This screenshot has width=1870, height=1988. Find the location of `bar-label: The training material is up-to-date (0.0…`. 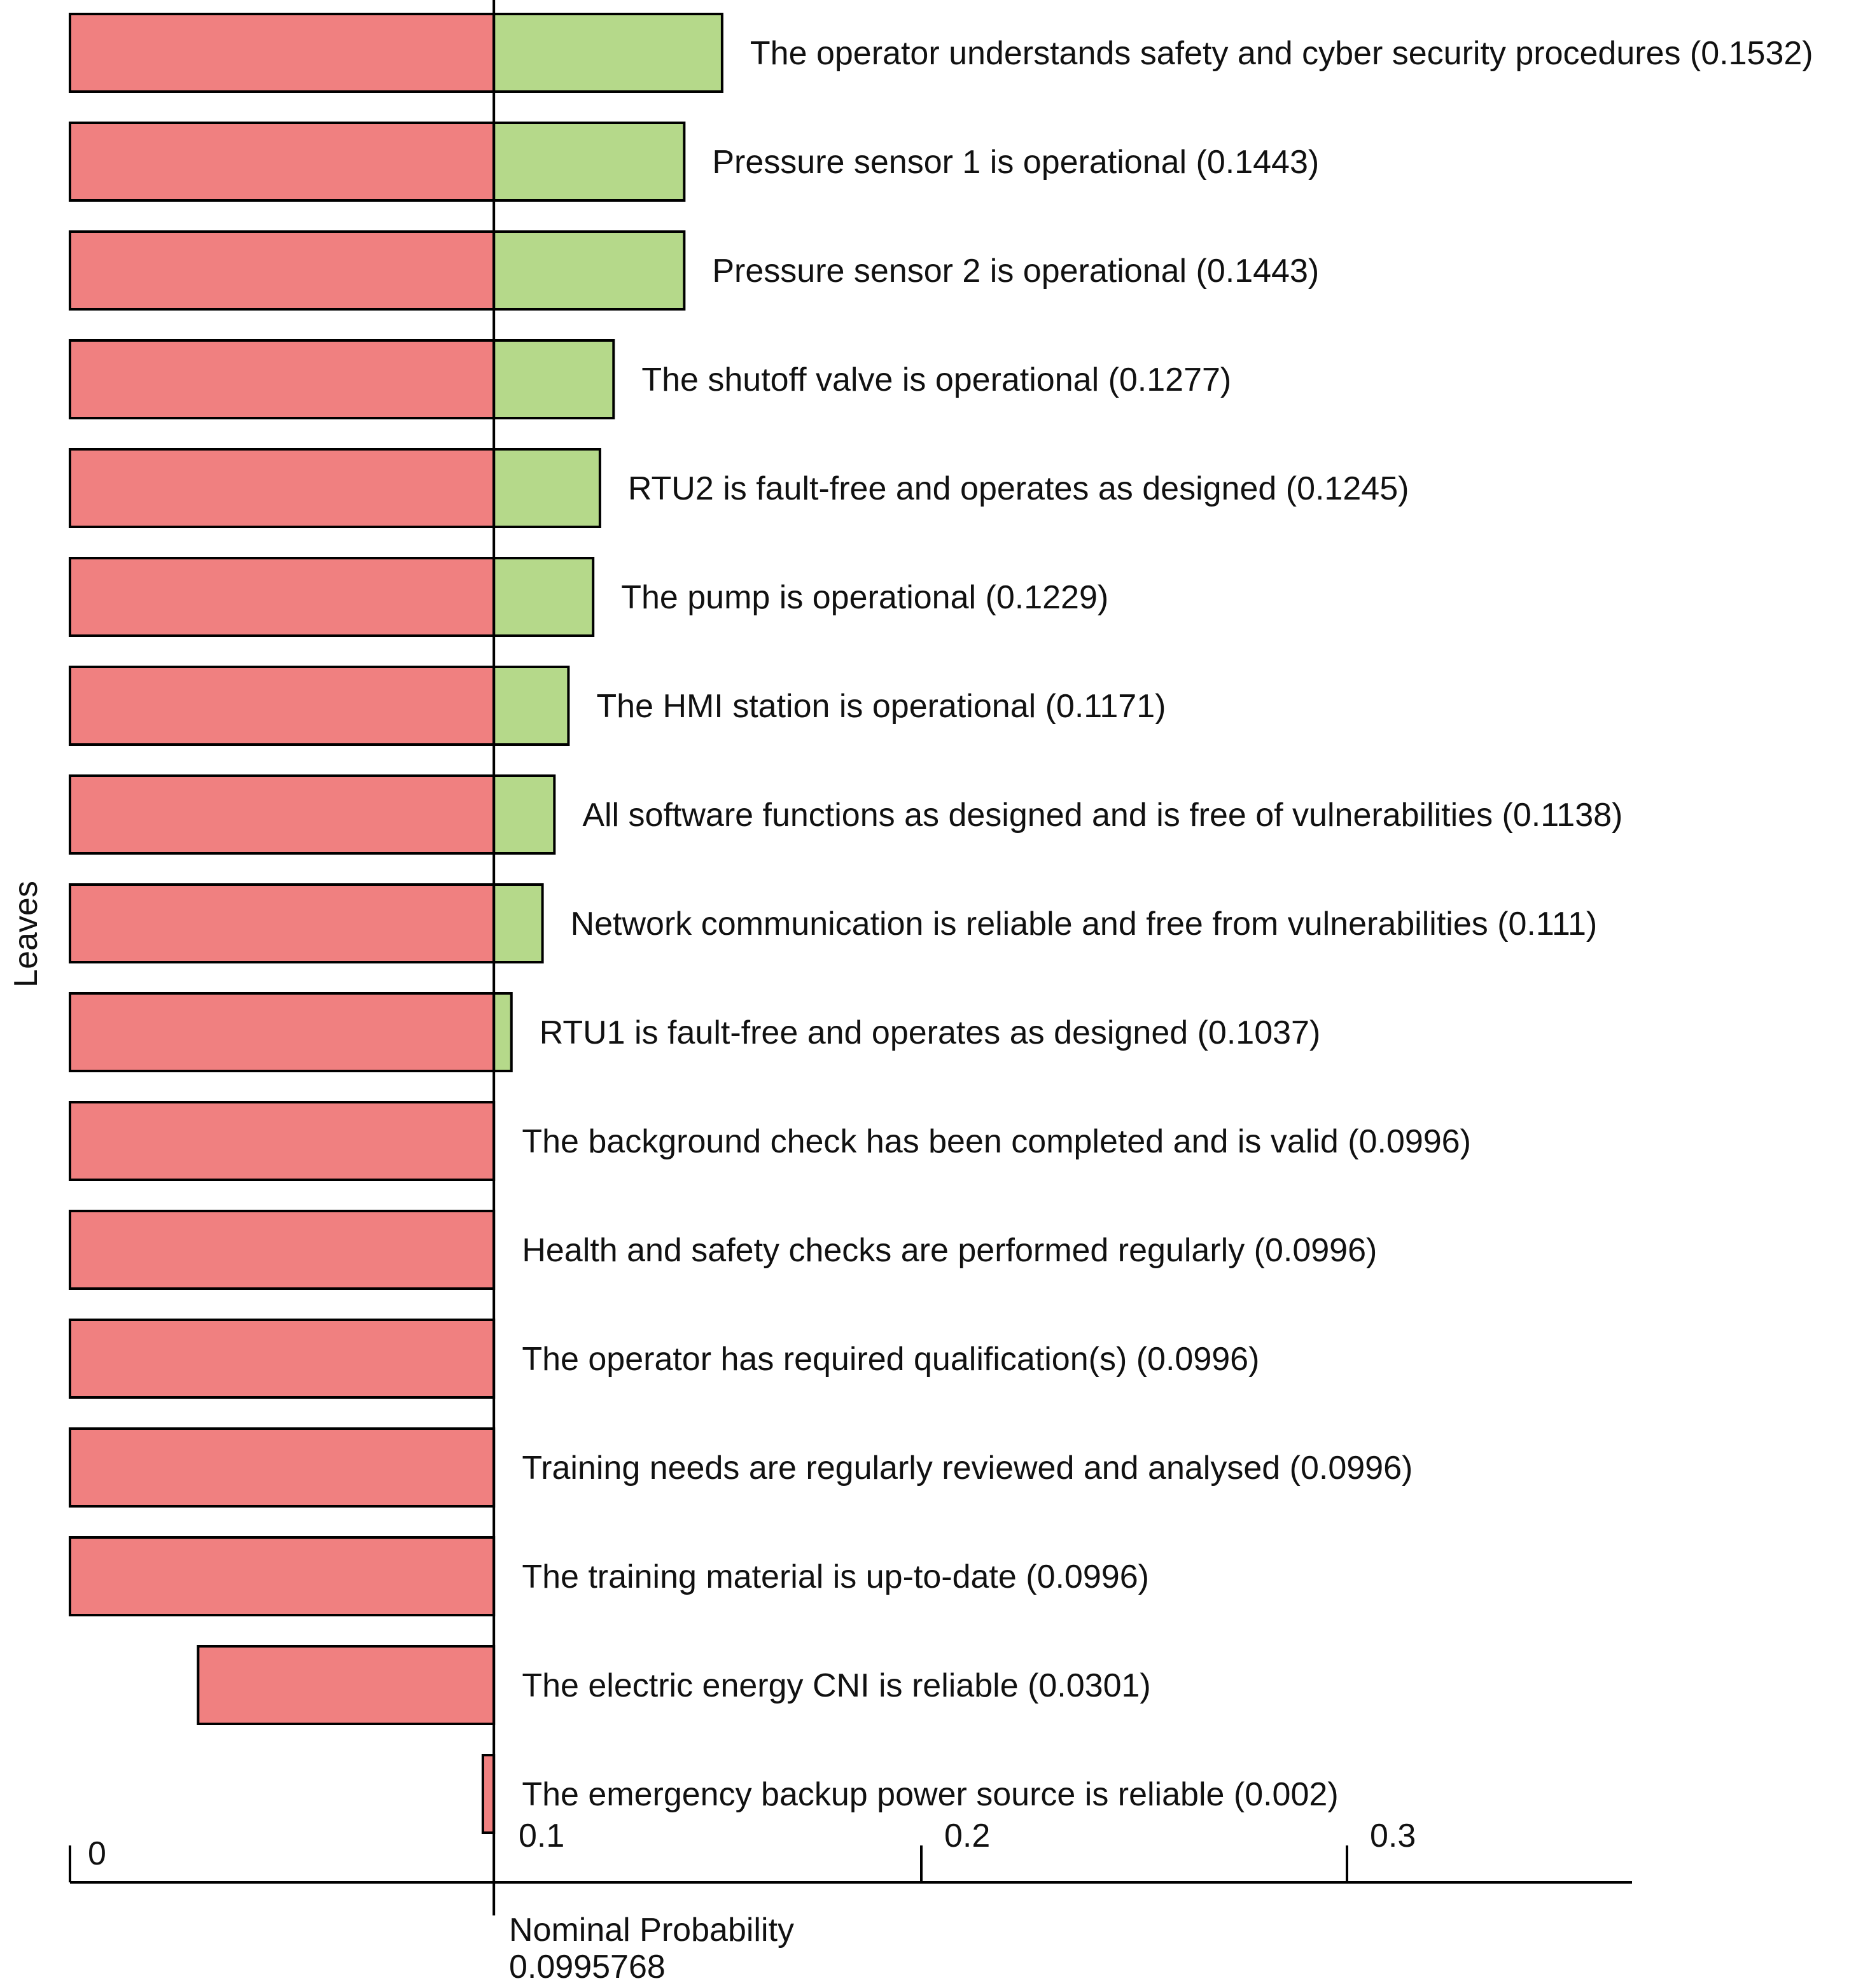

bar-label: The training material is up-to-date (0.0… is located at coordinates (835, 1576).